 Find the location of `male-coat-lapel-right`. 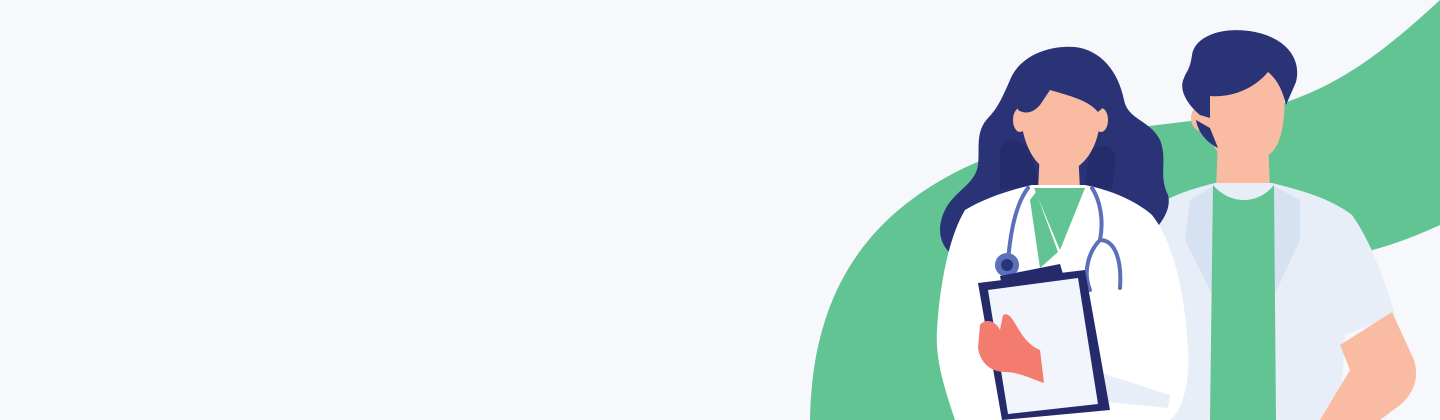

male-coat-lapel-right is located at coordinates (1286, 242).